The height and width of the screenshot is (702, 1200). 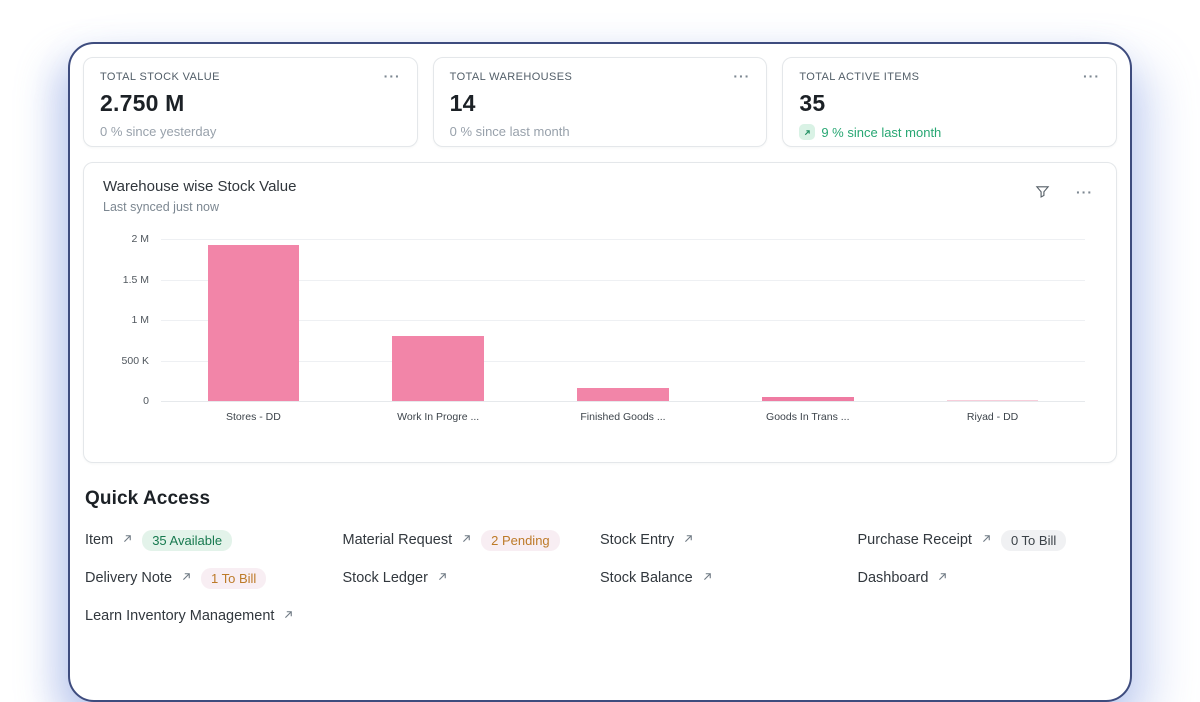 What do you see at coordinates (135, 279) in the screenshot?
I see `y-axis-tick-label: 1.5 M` at bounding box center [135, 279].